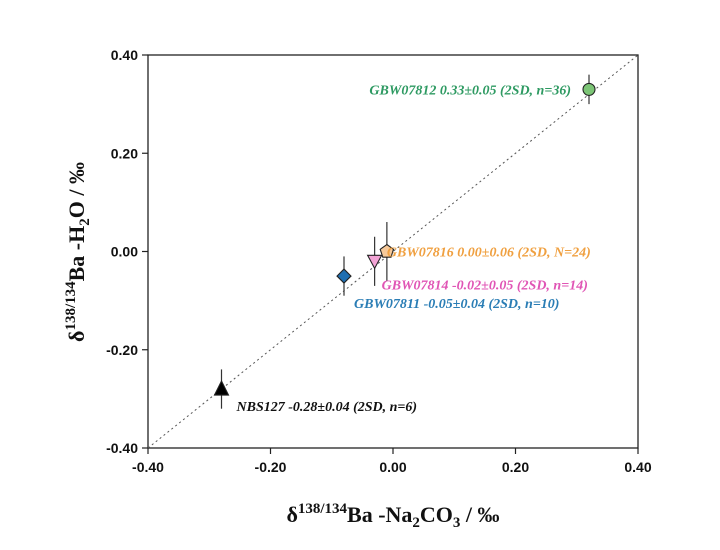 The width and height of the screenshot is (720, 550). I want to click on data-point: GBW07814 -0.02±0.05 (2SD, n=14), so click(477, 264).